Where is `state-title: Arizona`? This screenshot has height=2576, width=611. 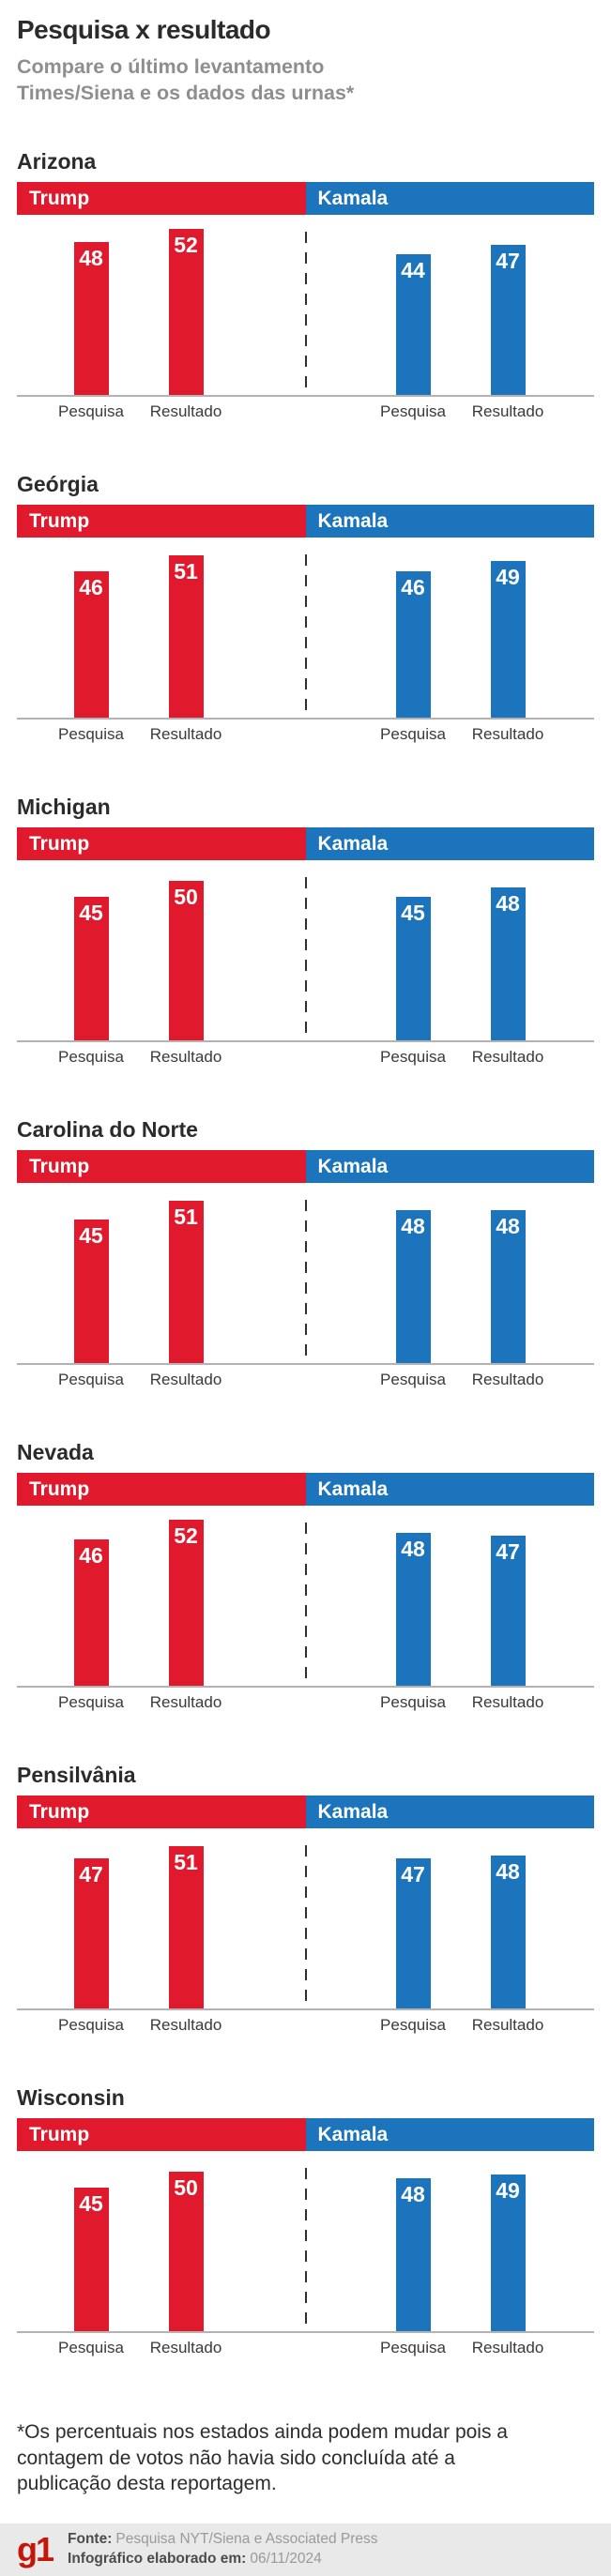
state-title: Arizona is located at coordinates (57, 161).